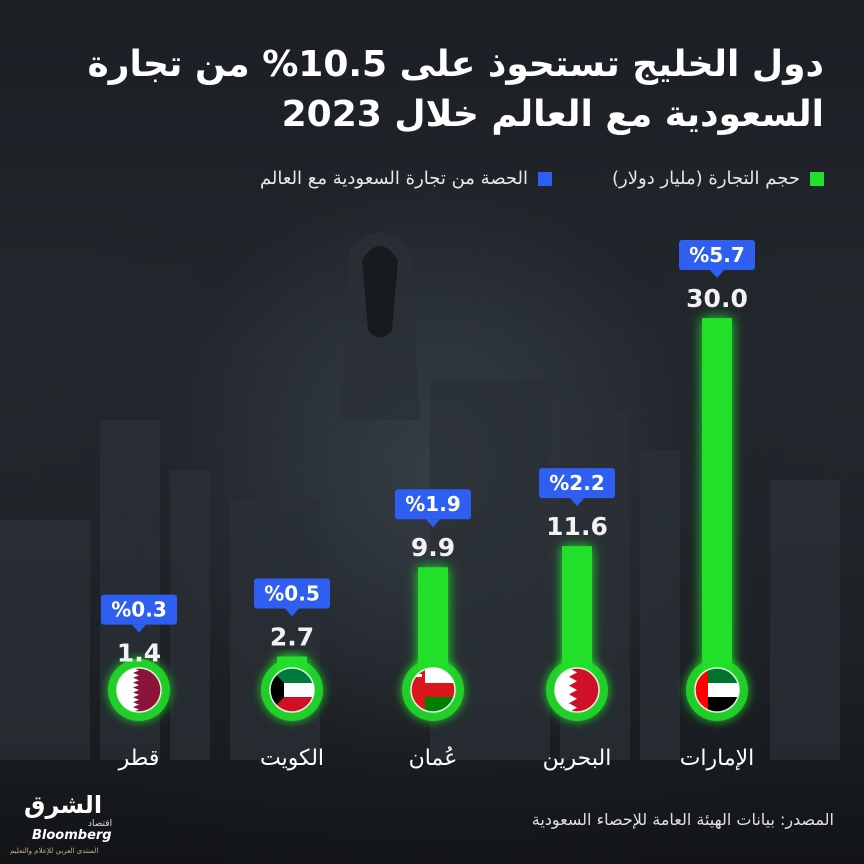 The height and width of the screenshot is (864, 864). I want to click on data-label-volume: 1.4, so click(139, 653).